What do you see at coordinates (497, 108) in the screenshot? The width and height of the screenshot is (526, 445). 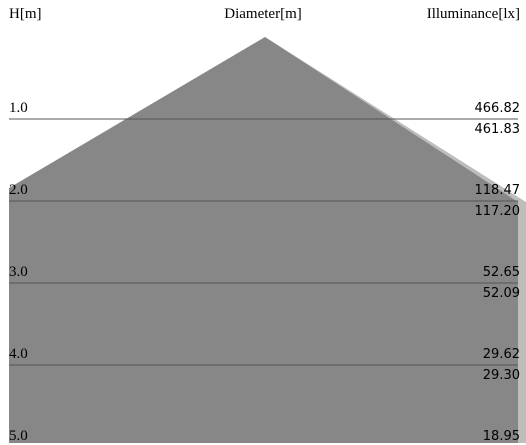 I see `illuminance-value: 466.82` at bounding box center [497, 108].